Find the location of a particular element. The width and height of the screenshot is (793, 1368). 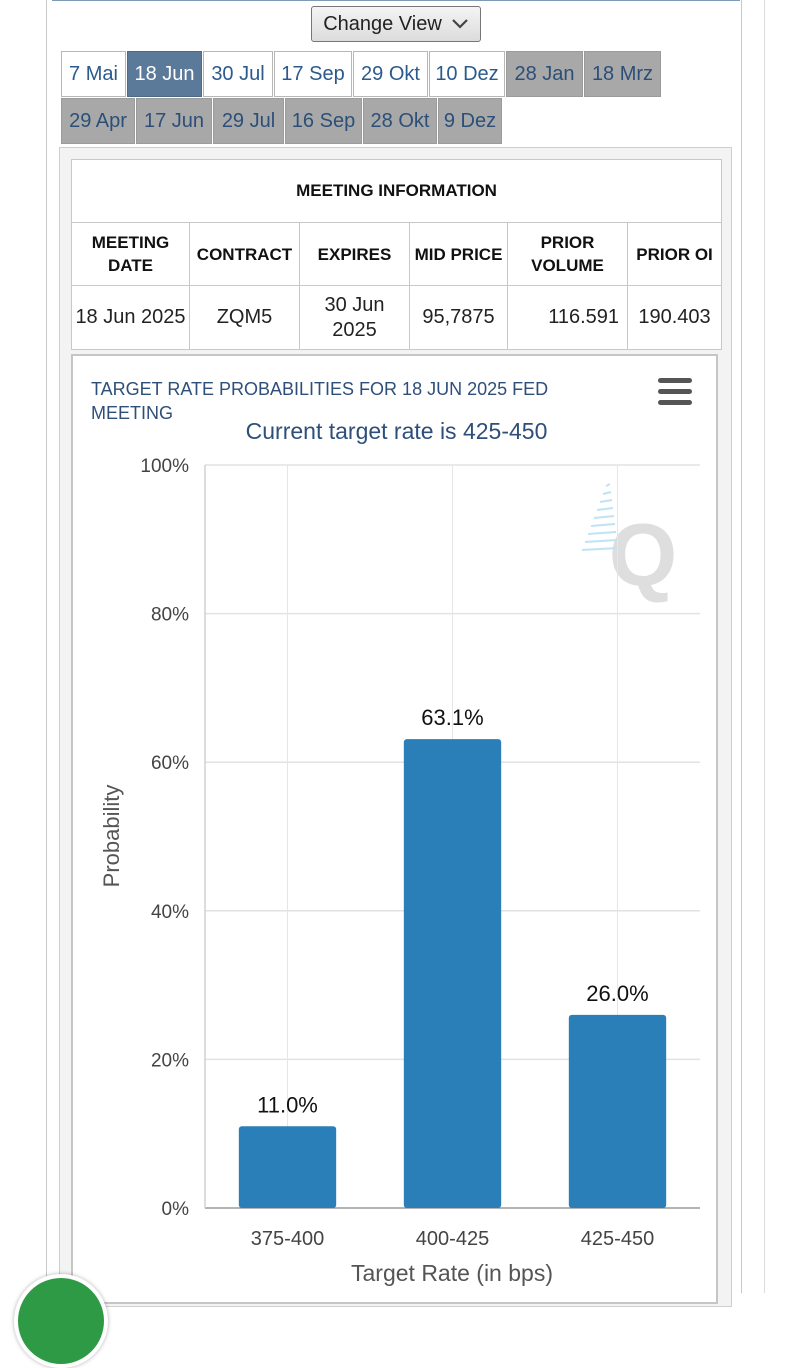

right-divider is located at coordinates (764, 646).